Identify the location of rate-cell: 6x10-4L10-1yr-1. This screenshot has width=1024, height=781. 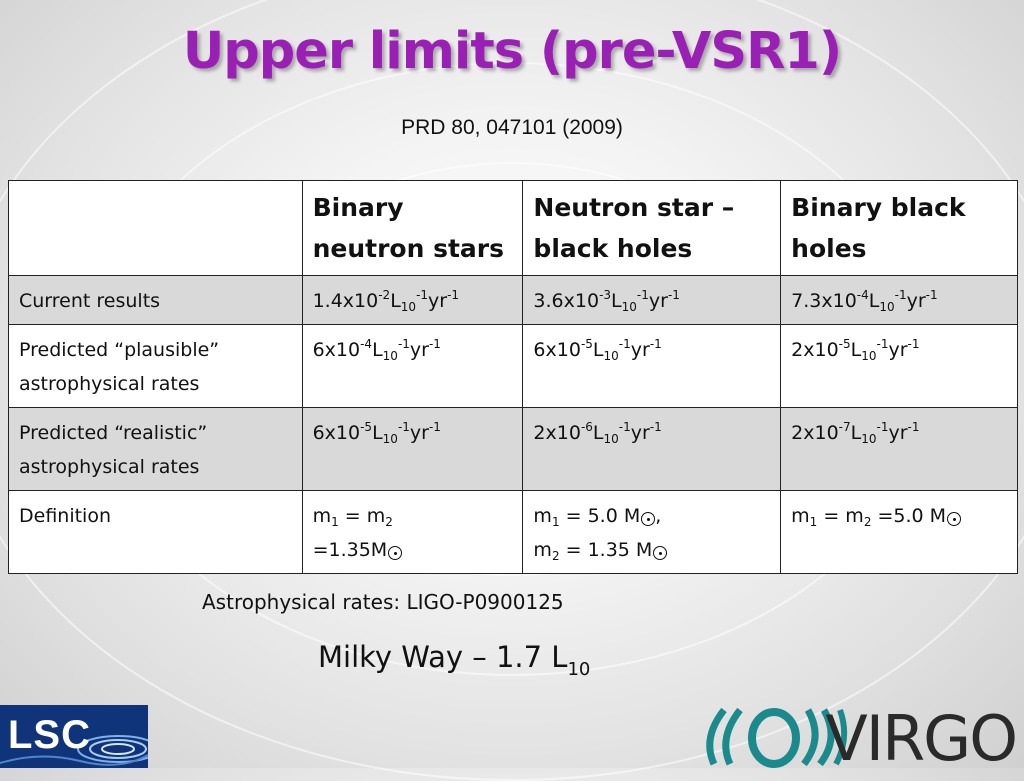
(412, 366).